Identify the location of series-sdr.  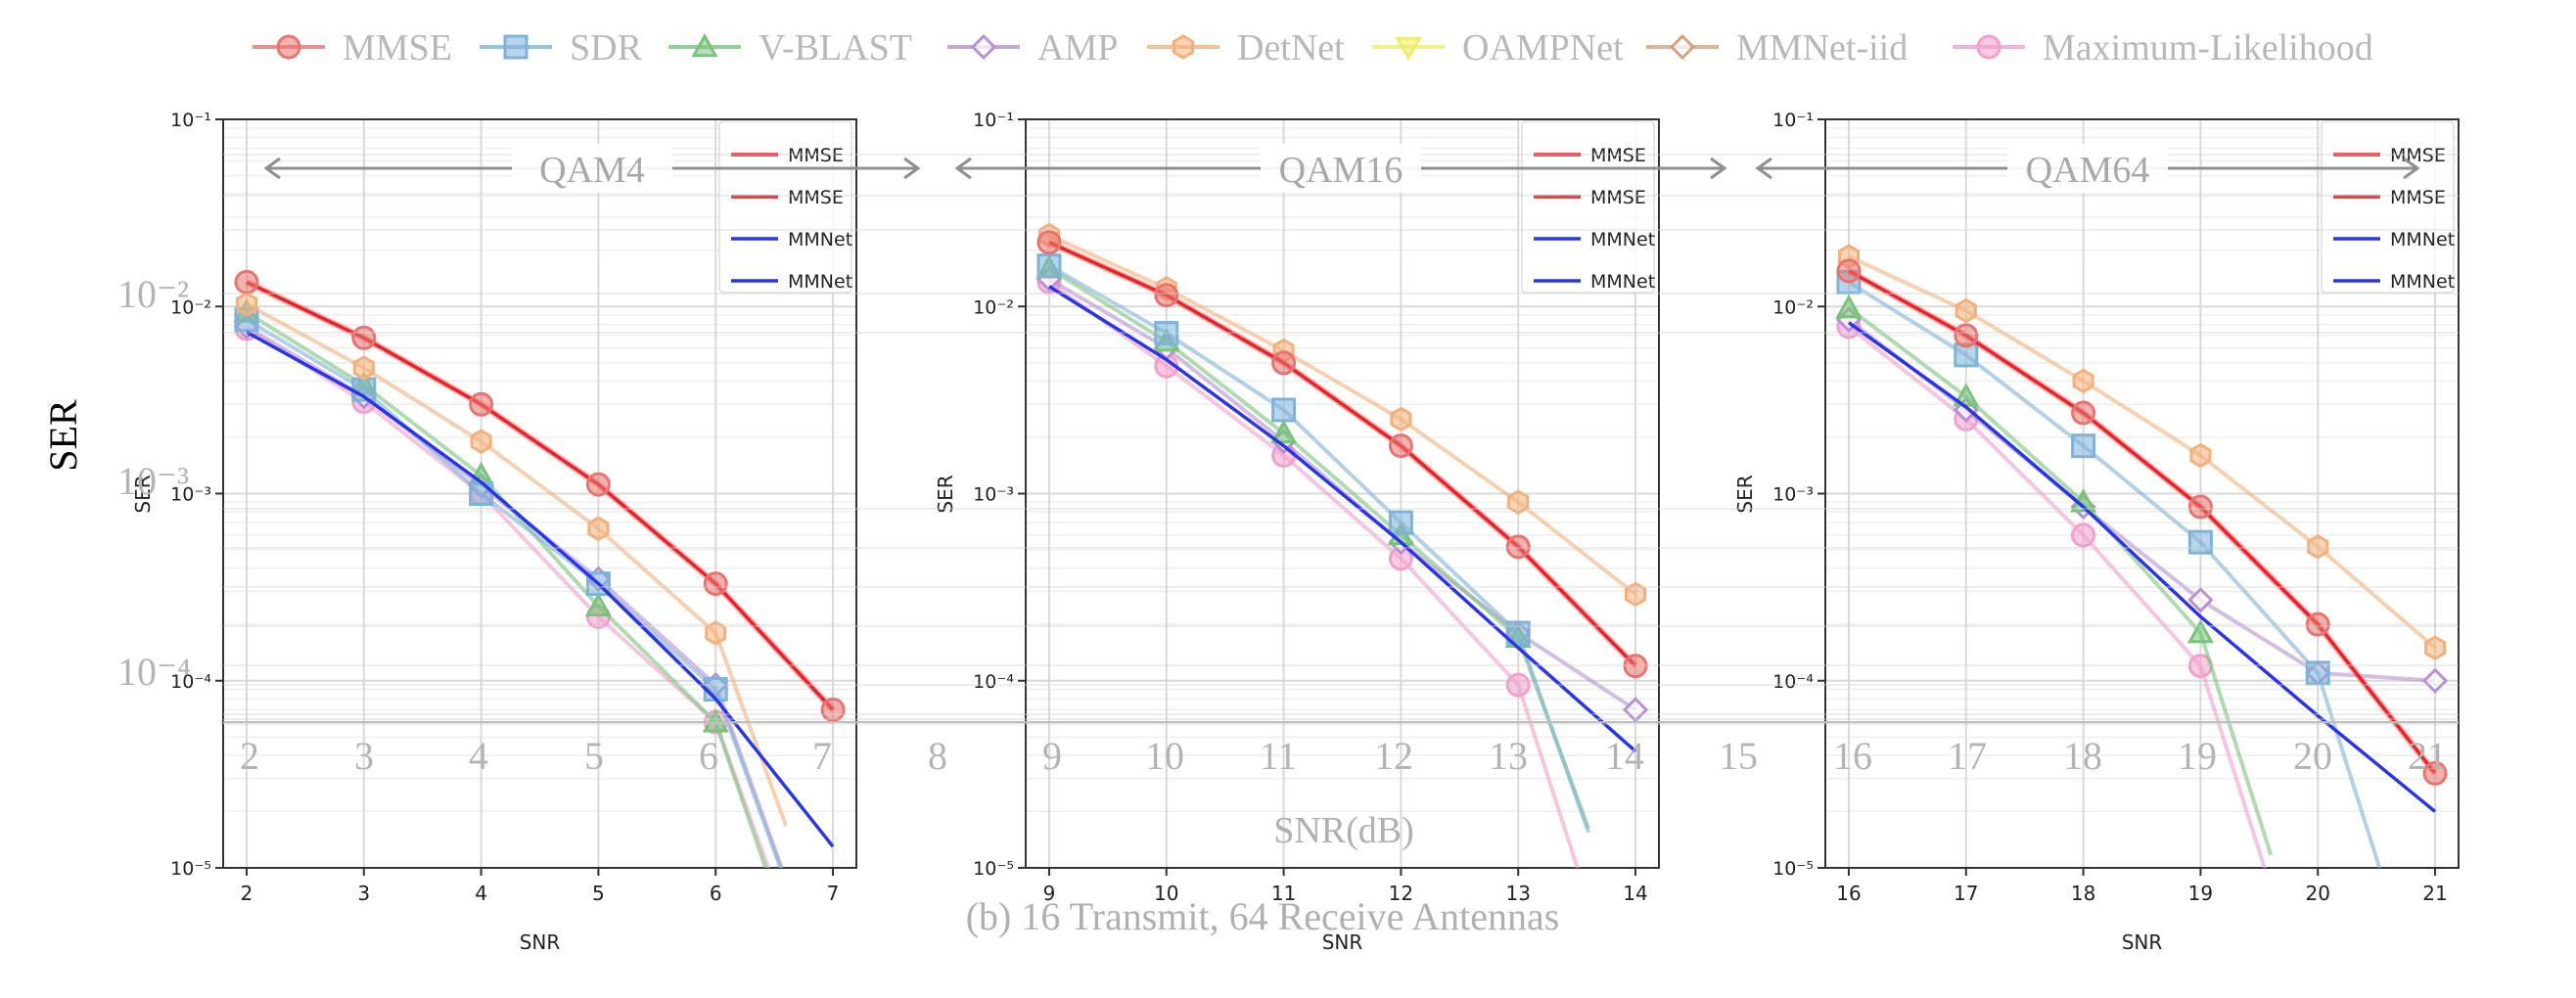
(2109, 568).